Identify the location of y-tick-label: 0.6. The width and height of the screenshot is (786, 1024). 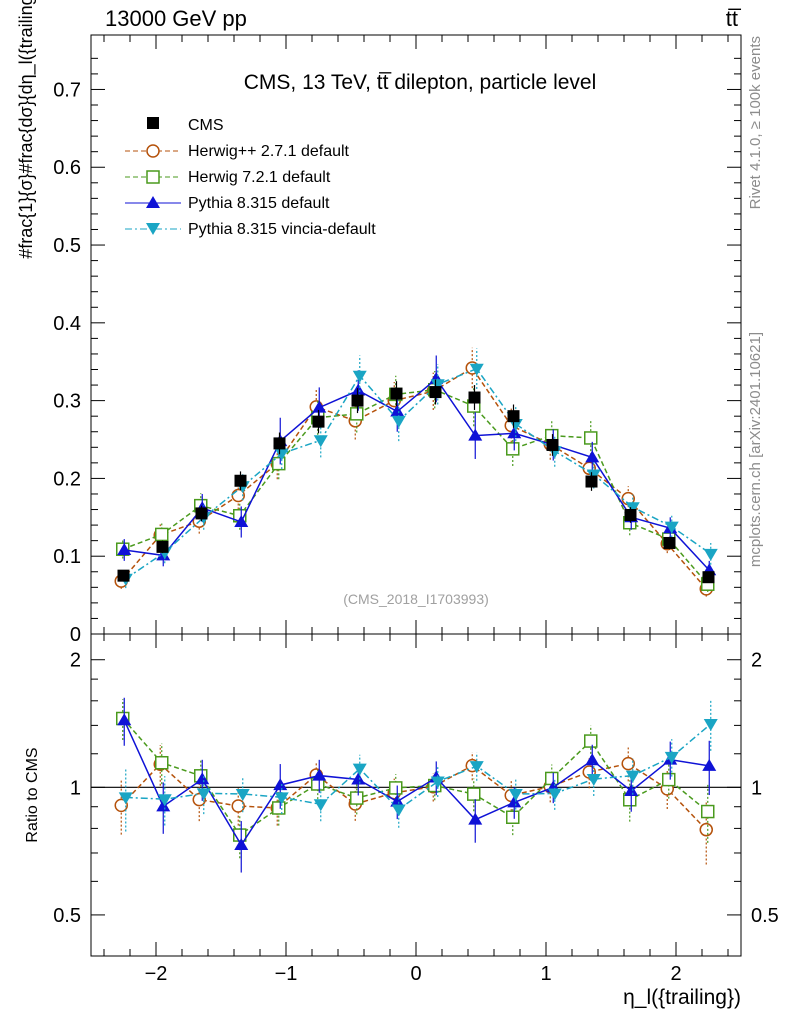
(67, 168).